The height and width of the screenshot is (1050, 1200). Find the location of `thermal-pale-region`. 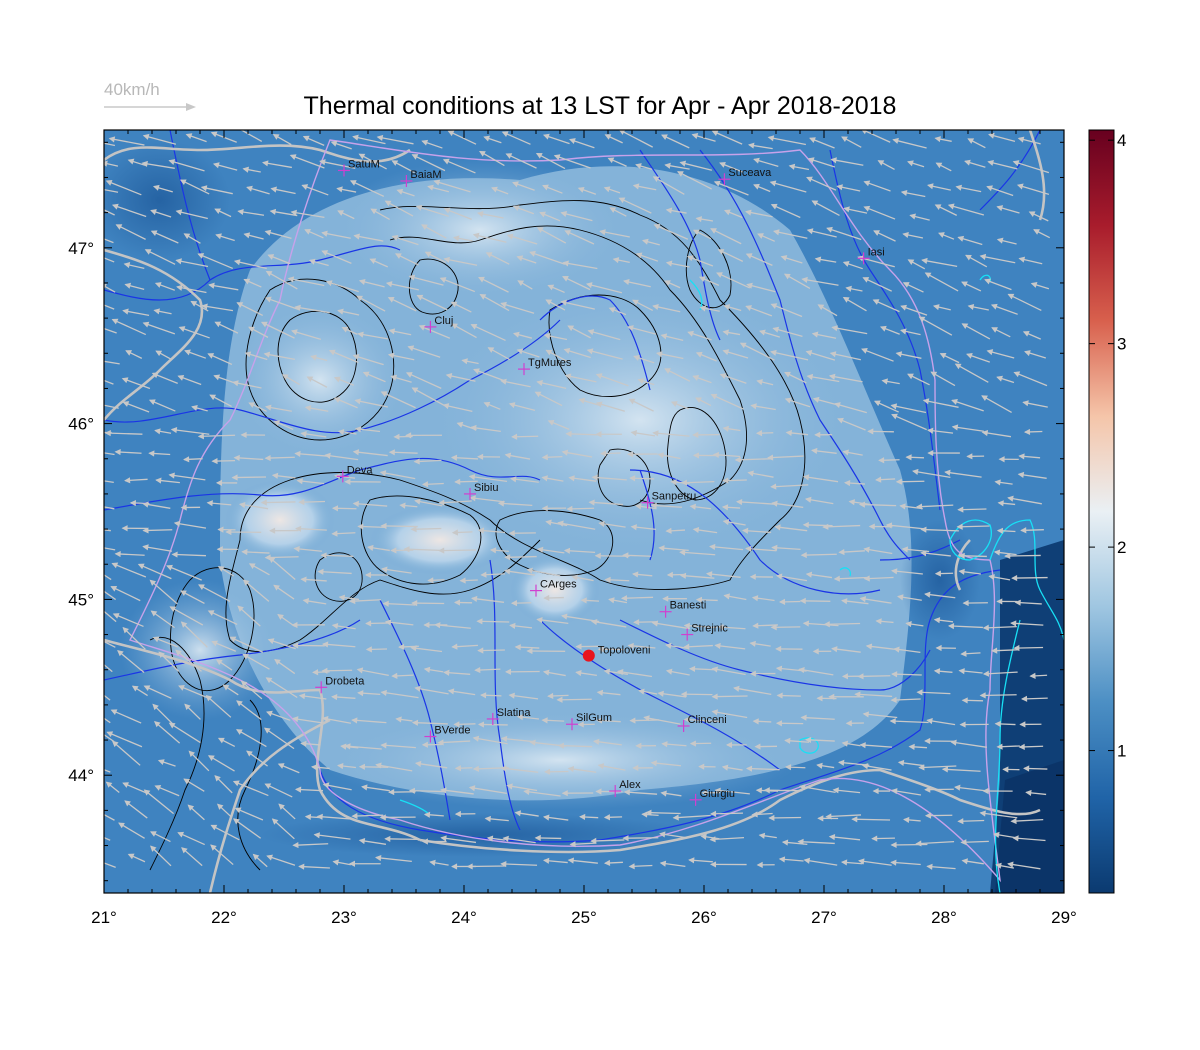

thermal-pale-region is located at coordinates (560, 760).